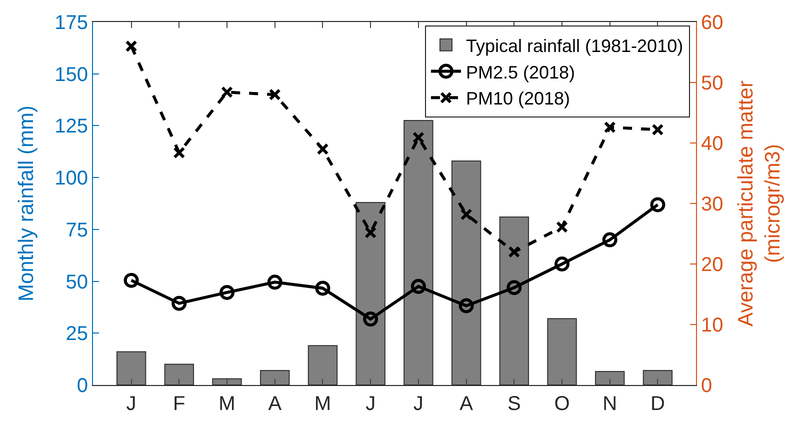 This screenshot has width=801, height=427. Describe the element at coordinates (71, 127) in the screenshot. I see `y-tick-label: 125` at that location.